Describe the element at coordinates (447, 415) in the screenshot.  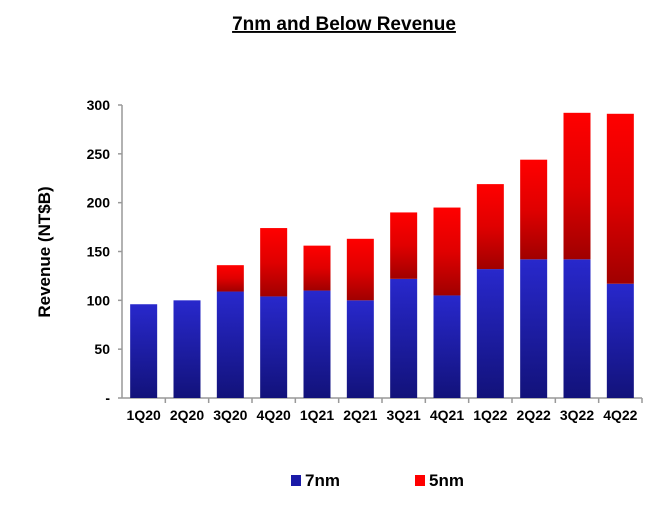
I see `x-tick-label: 4Q21` at that location.